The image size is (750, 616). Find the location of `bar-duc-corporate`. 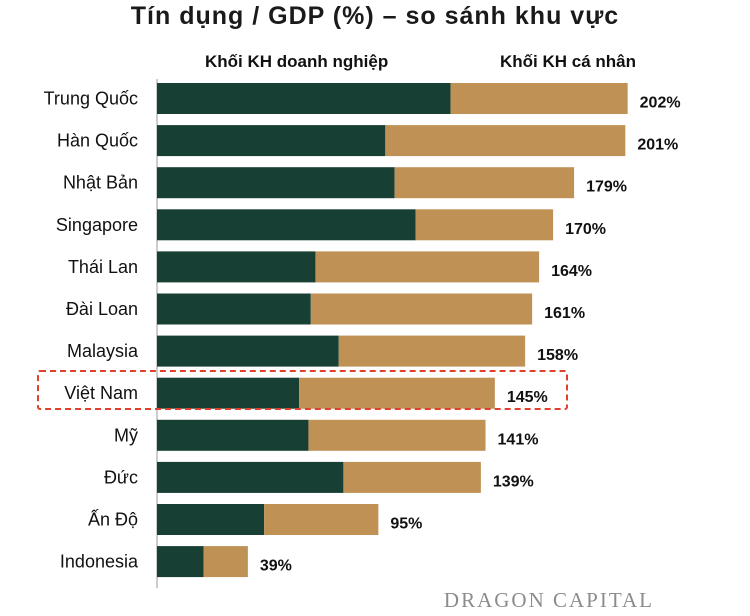

bar-duc-corporate is located at coordinates (250, 477).